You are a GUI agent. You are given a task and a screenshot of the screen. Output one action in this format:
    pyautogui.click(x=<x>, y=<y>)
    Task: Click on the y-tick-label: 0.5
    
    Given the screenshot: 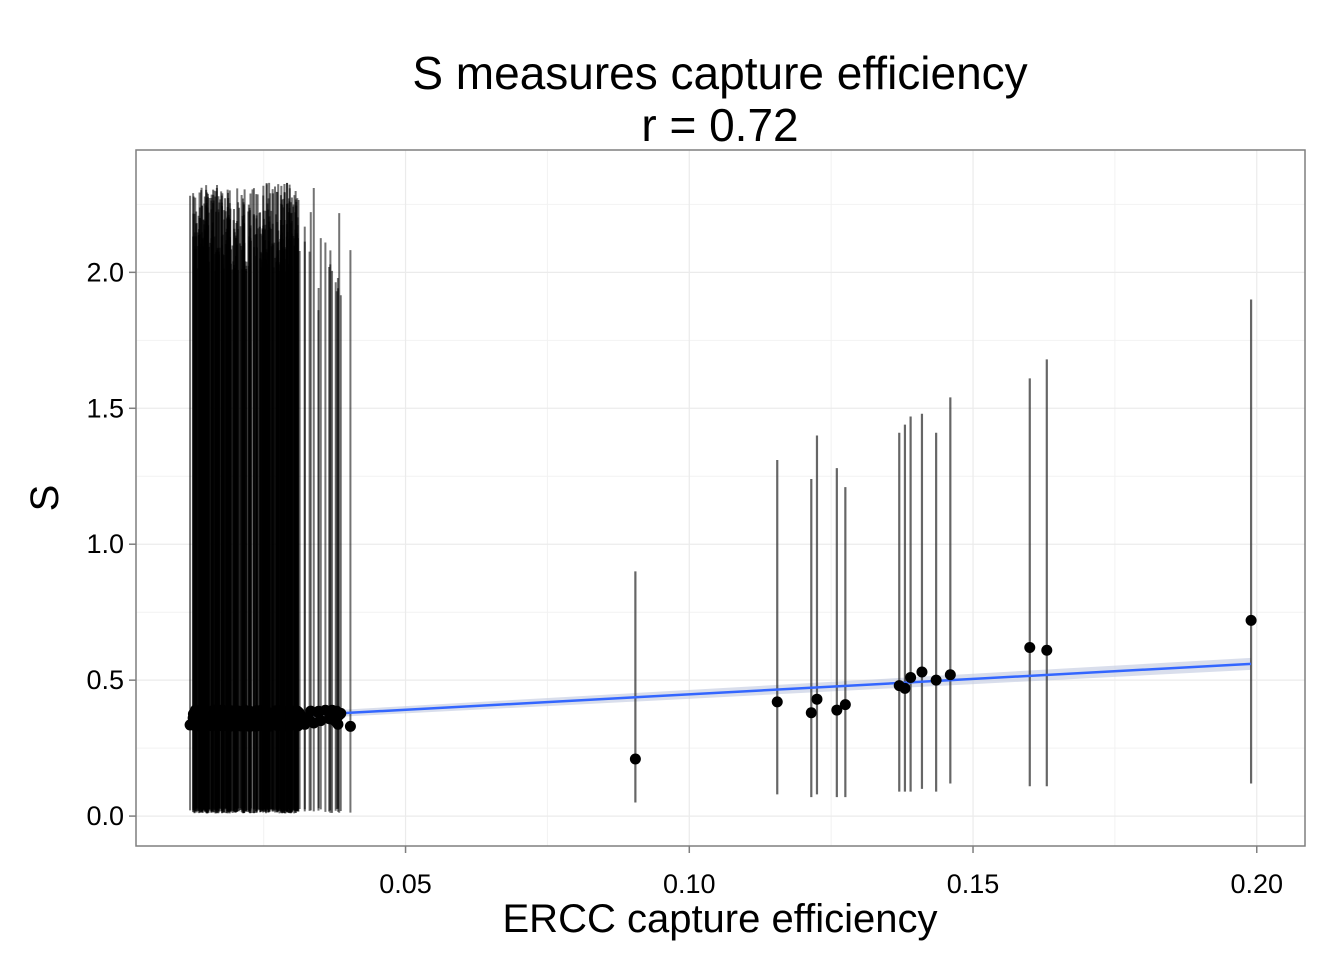 What is the action you would take?
    pyautogui.click(x=105, y=680)
    